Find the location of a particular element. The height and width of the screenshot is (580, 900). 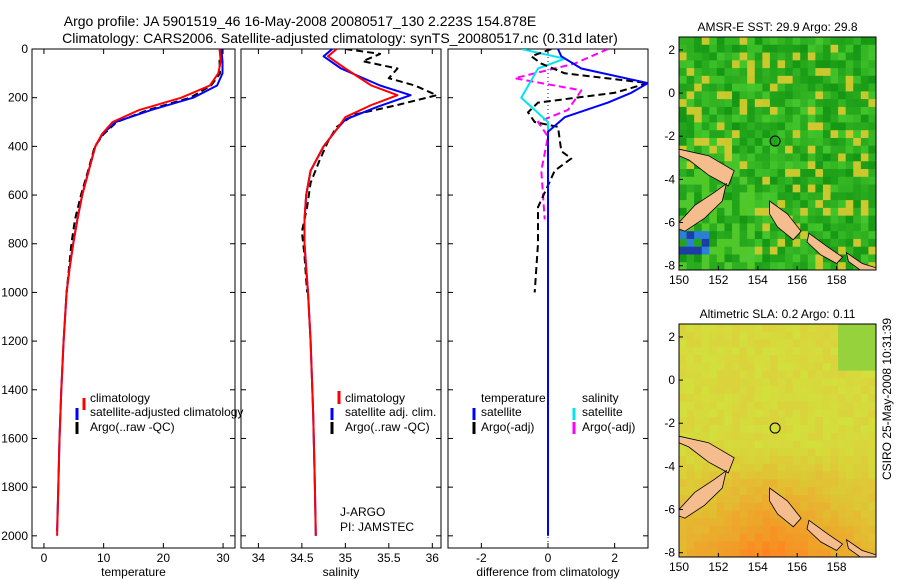

x-axis-label: temperature is located at coordinates (133, 572).